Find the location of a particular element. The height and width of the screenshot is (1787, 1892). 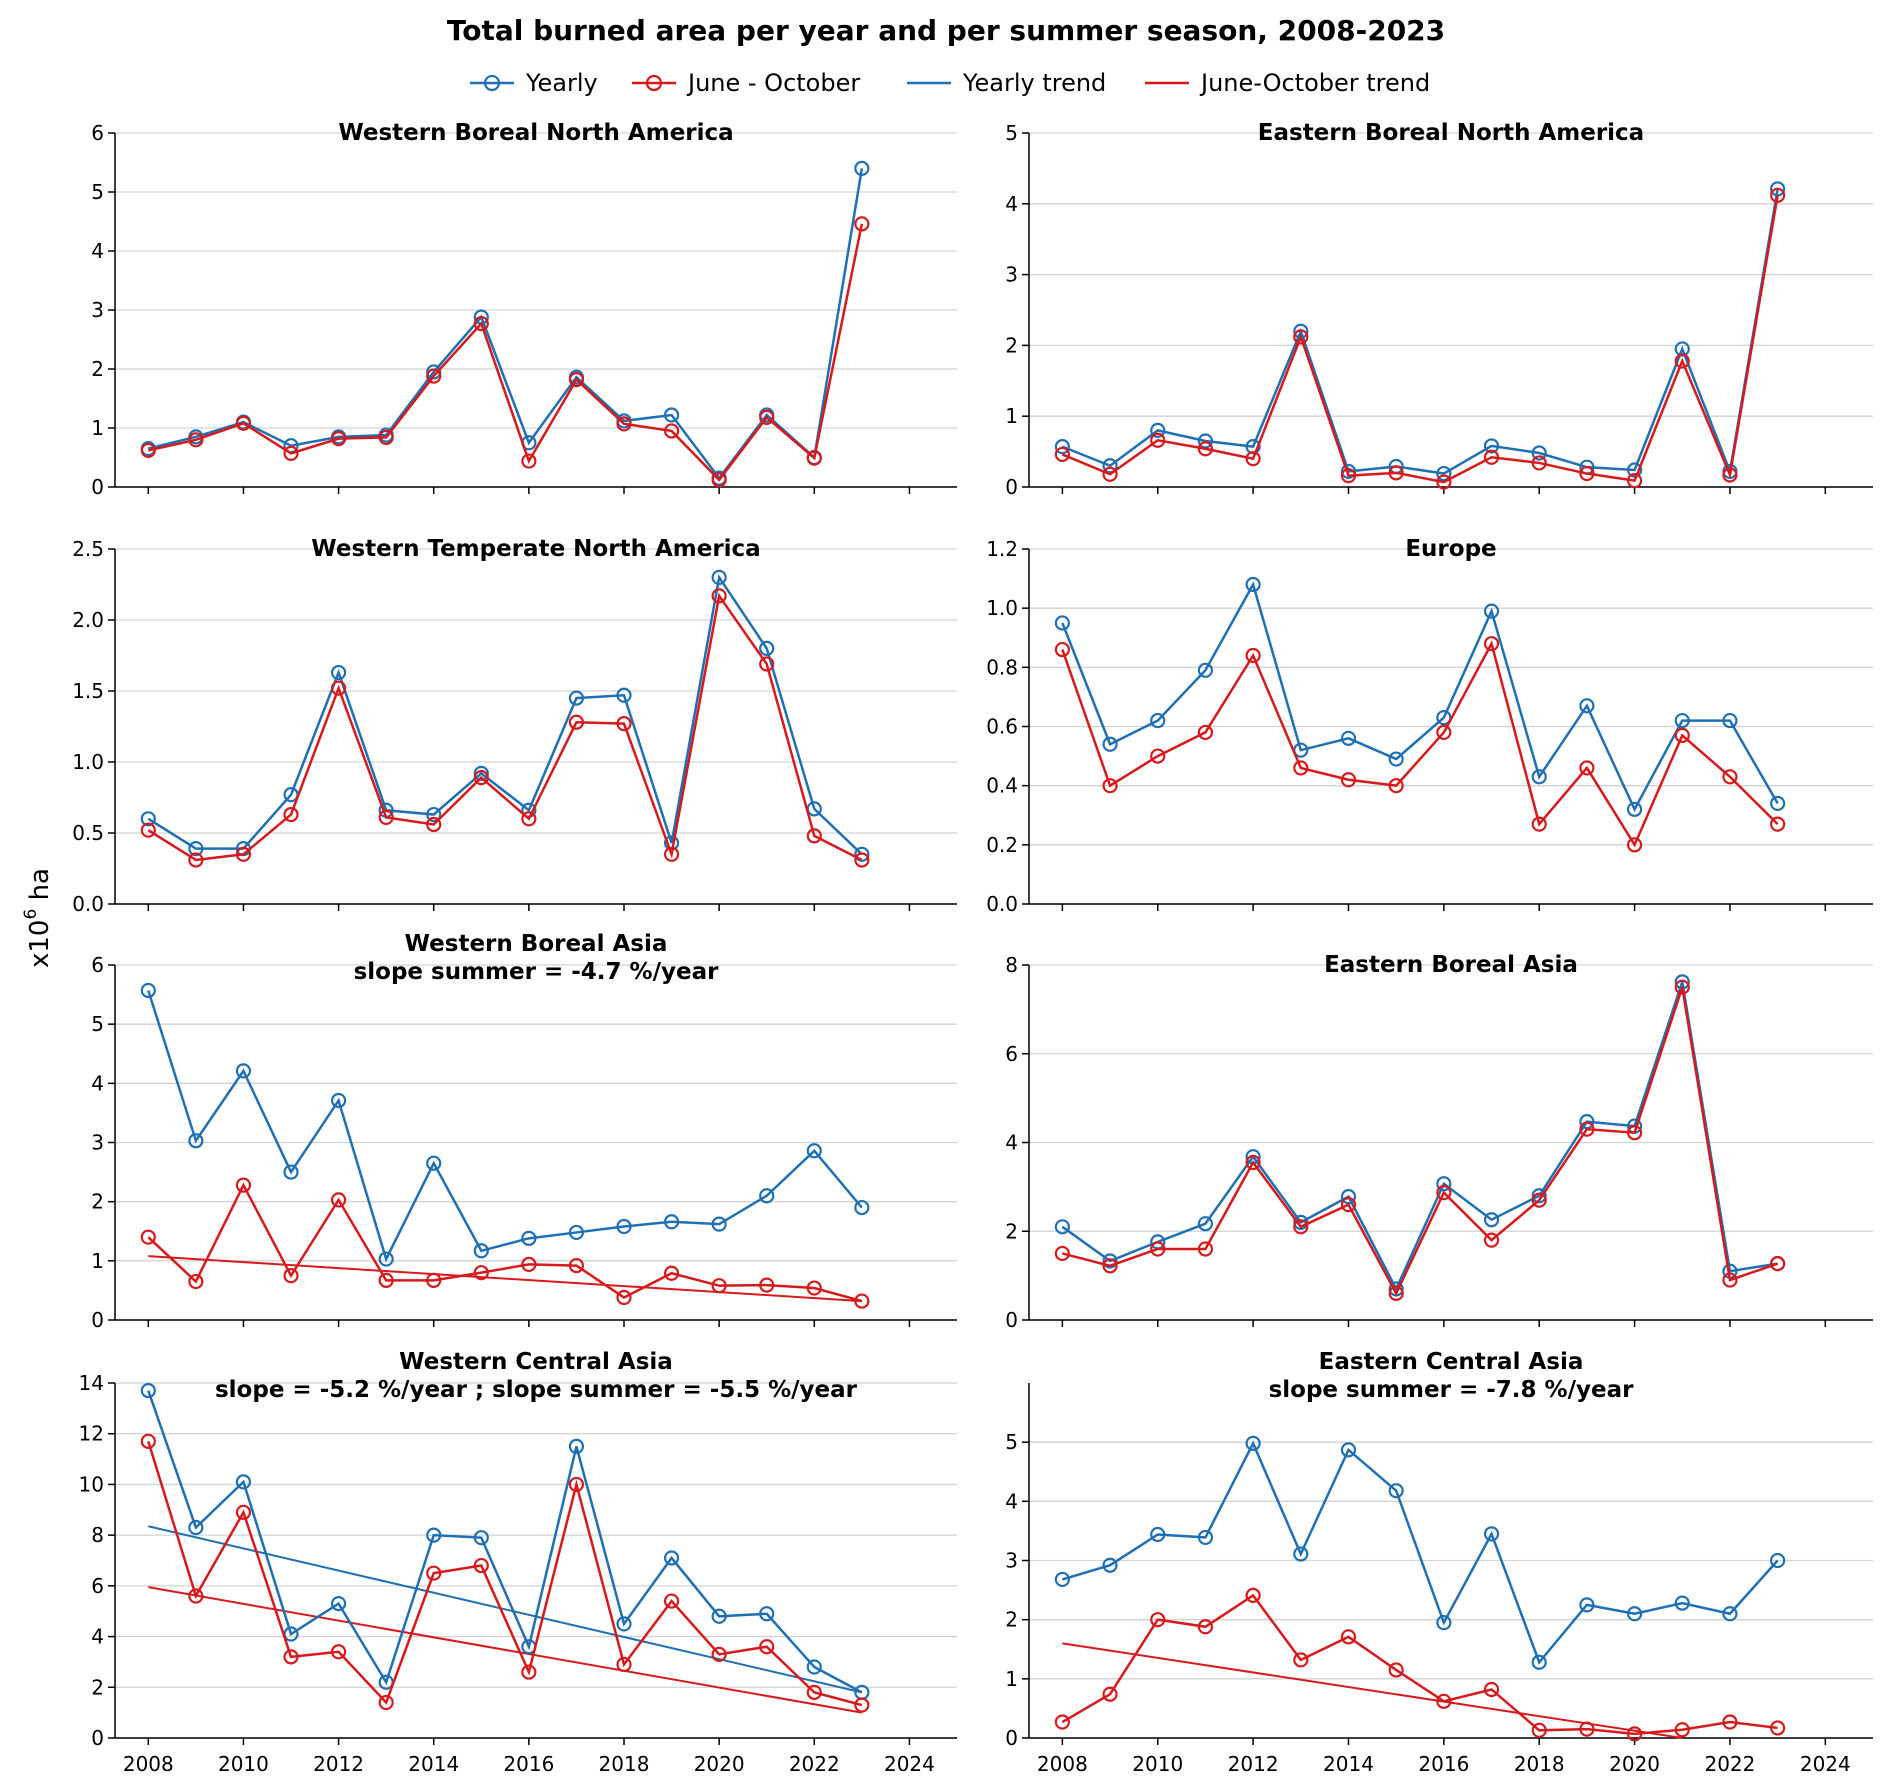

legend-marker is located at coordinates (654, 83).